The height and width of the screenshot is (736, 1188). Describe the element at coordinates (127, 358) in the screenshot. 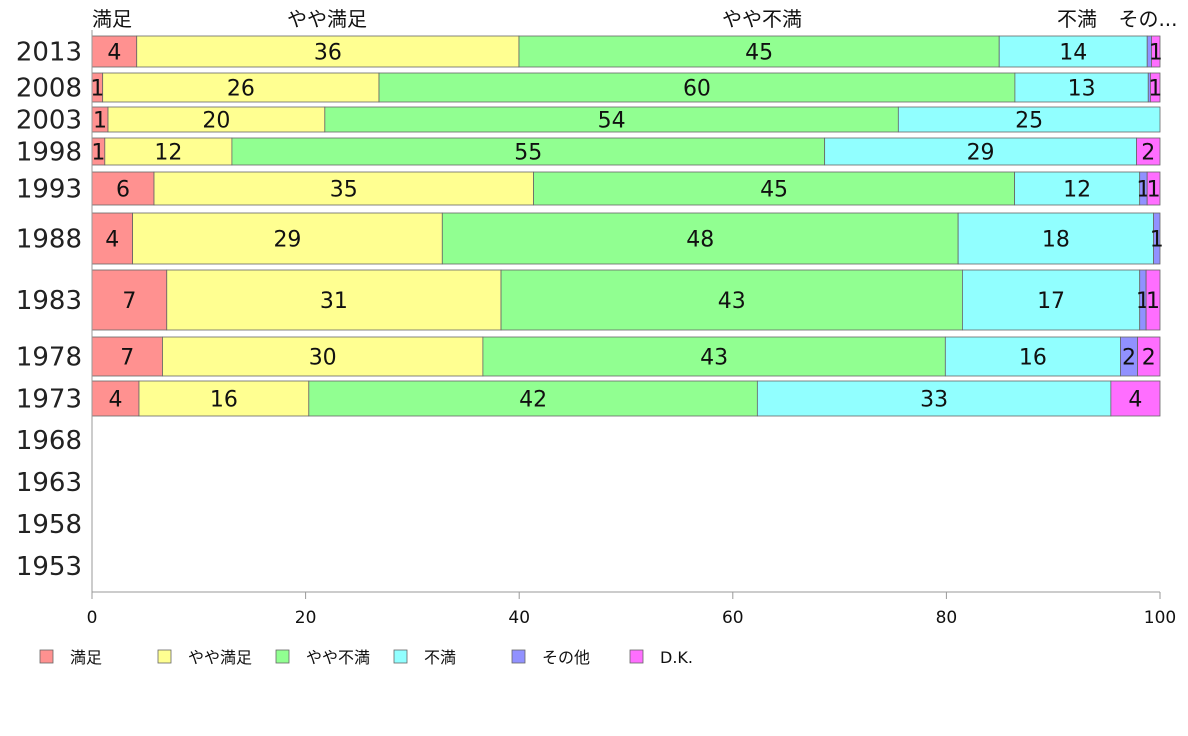

I see `value-label-1978-0: 7` at that location.